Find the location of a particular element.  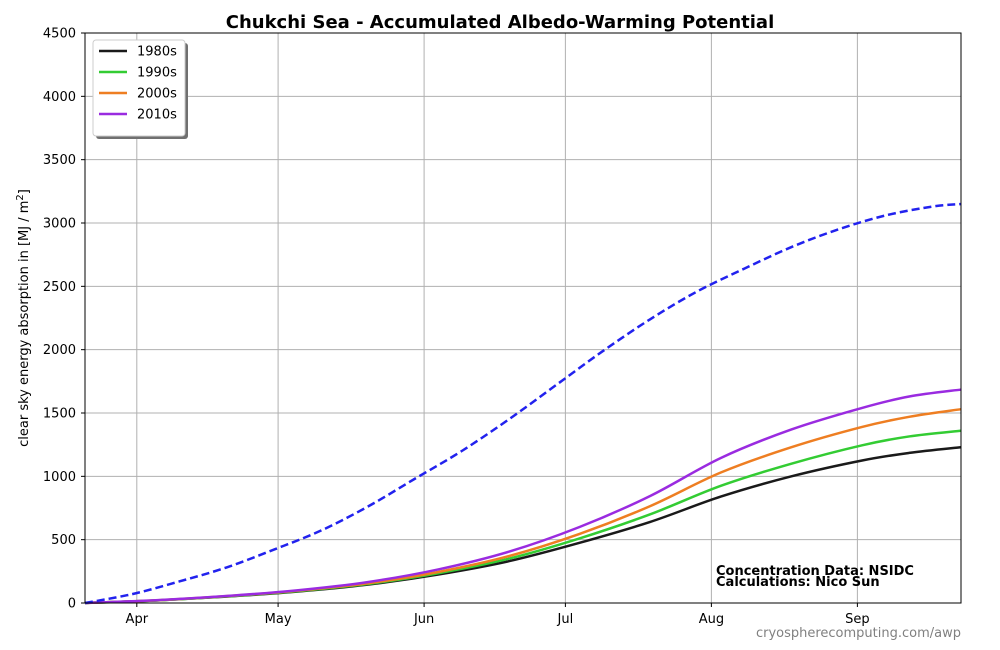

x-tick-label: Jul is located at coordinates (565, 619).